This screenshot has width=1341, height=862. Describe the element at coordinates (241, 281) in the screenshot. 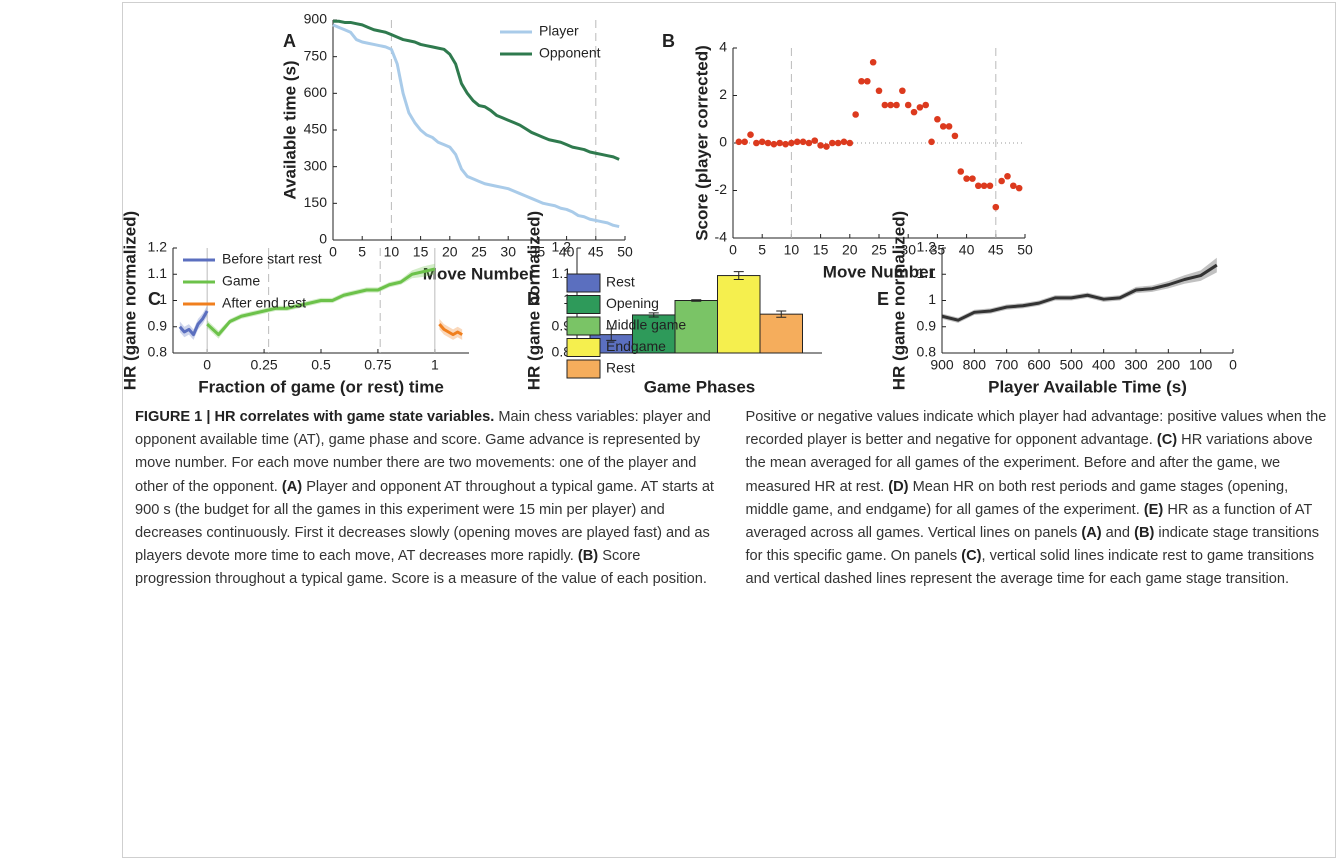

I see `legend-label: Game` at that location.